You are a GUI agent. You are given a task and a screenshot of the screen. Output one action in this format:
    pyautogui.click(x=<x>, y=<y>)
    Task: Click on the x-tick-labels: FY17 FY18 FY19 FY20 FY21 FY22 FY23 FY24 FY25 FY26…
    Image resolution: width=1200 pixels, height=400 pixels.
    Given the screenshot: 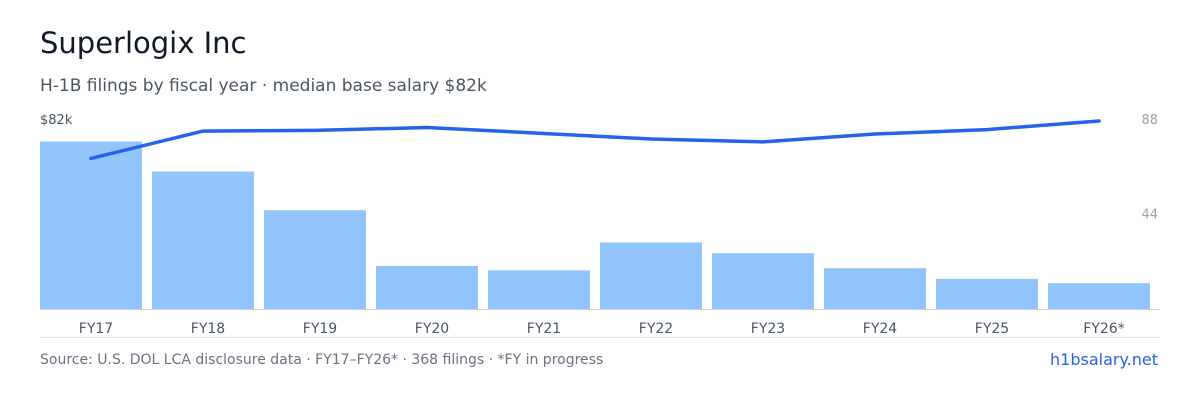 What is the action you would take?
    pyautogui.click(x=602, y=329)
    